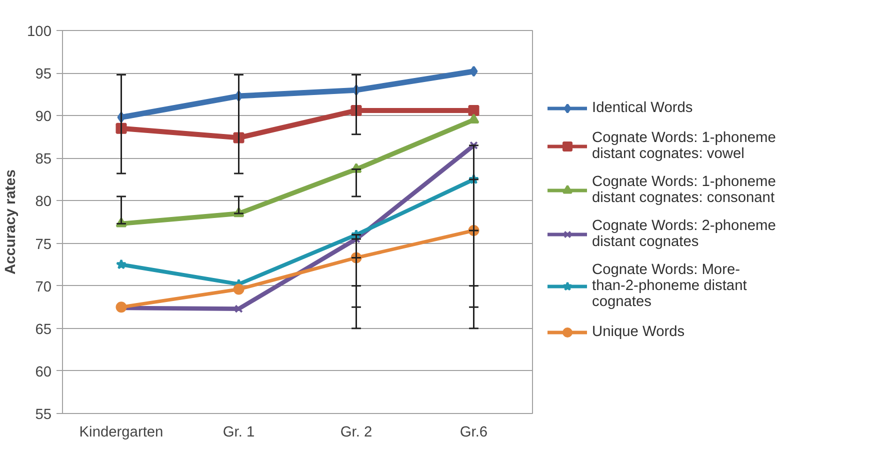  I want to click on y-tick-label: 95, so click(43, 74).